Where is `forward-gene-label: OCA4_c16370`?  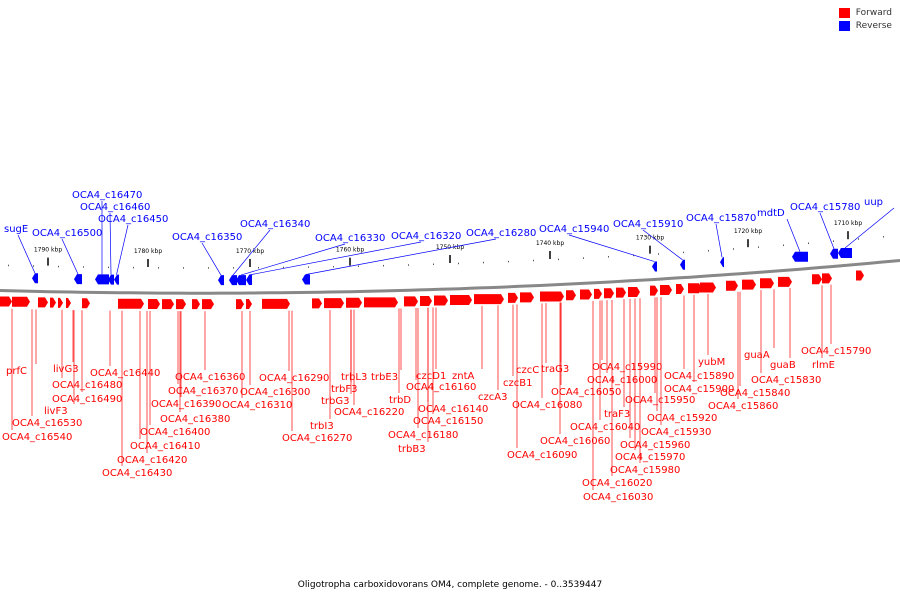
forward-gene-label: OCA4_c16370 is located at coordinates (203, 391).